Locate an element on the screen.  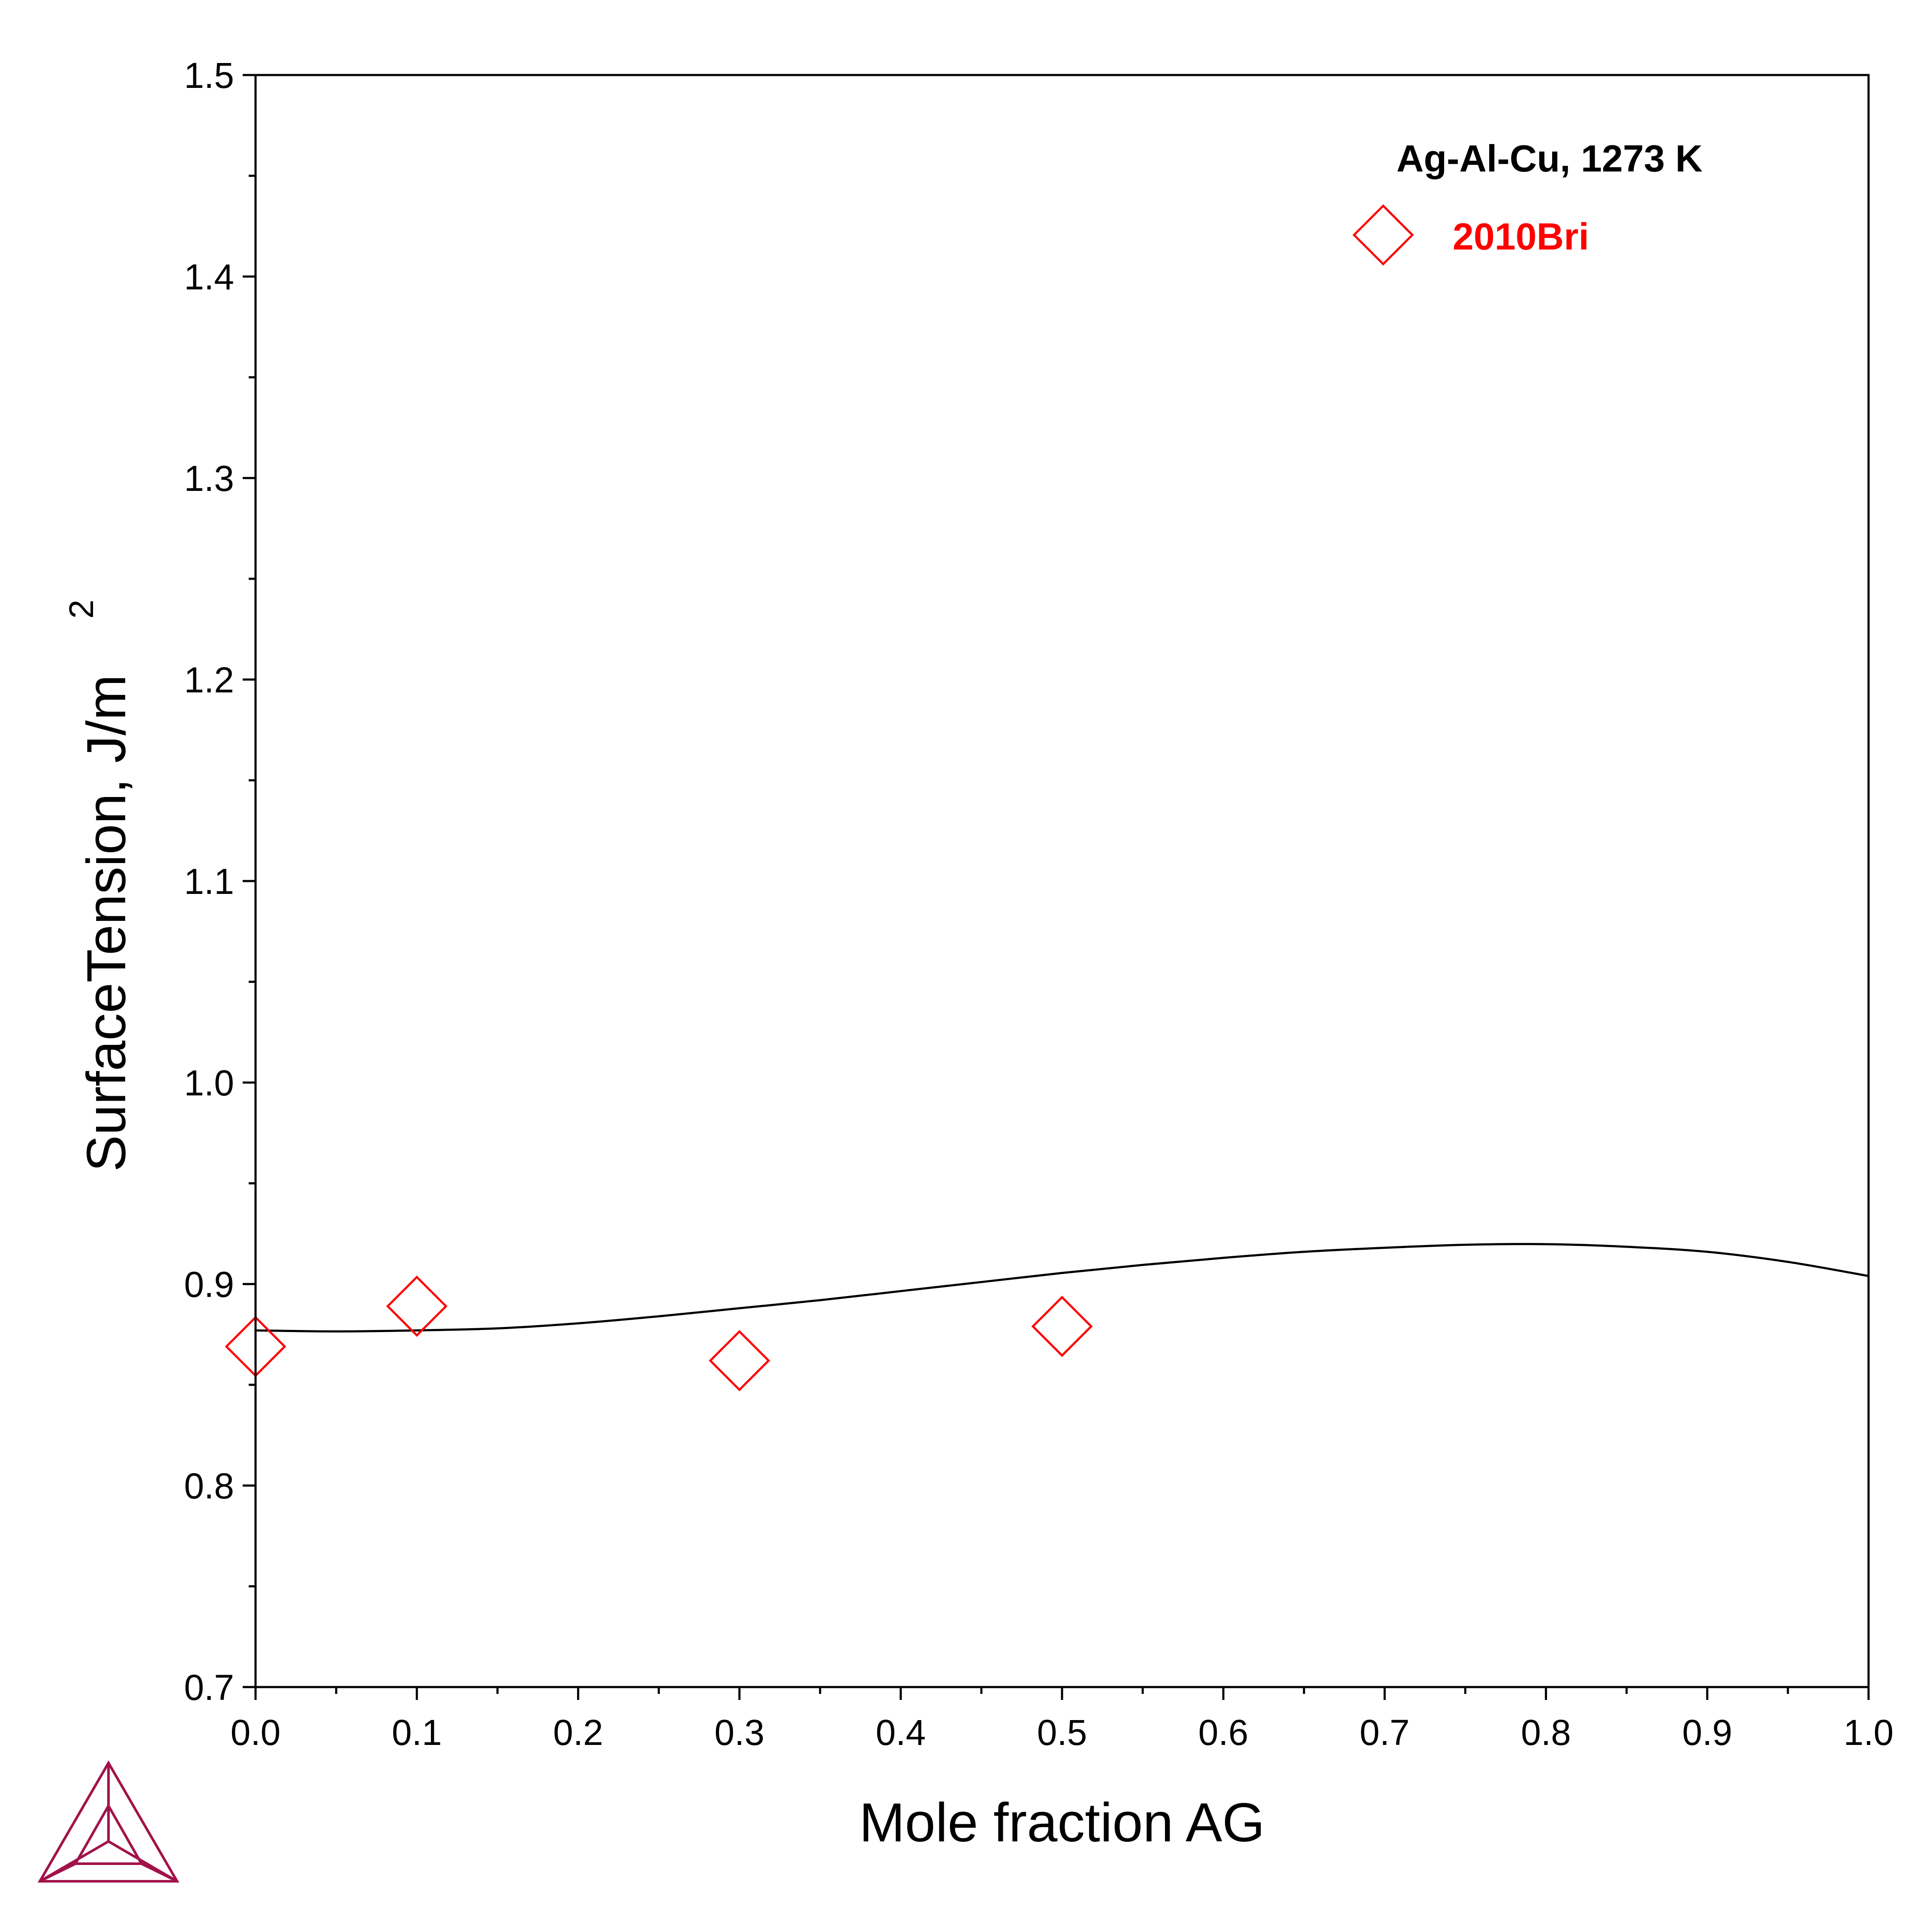
y-tick-label: 0.8 is located at coordinates (209, 1486).